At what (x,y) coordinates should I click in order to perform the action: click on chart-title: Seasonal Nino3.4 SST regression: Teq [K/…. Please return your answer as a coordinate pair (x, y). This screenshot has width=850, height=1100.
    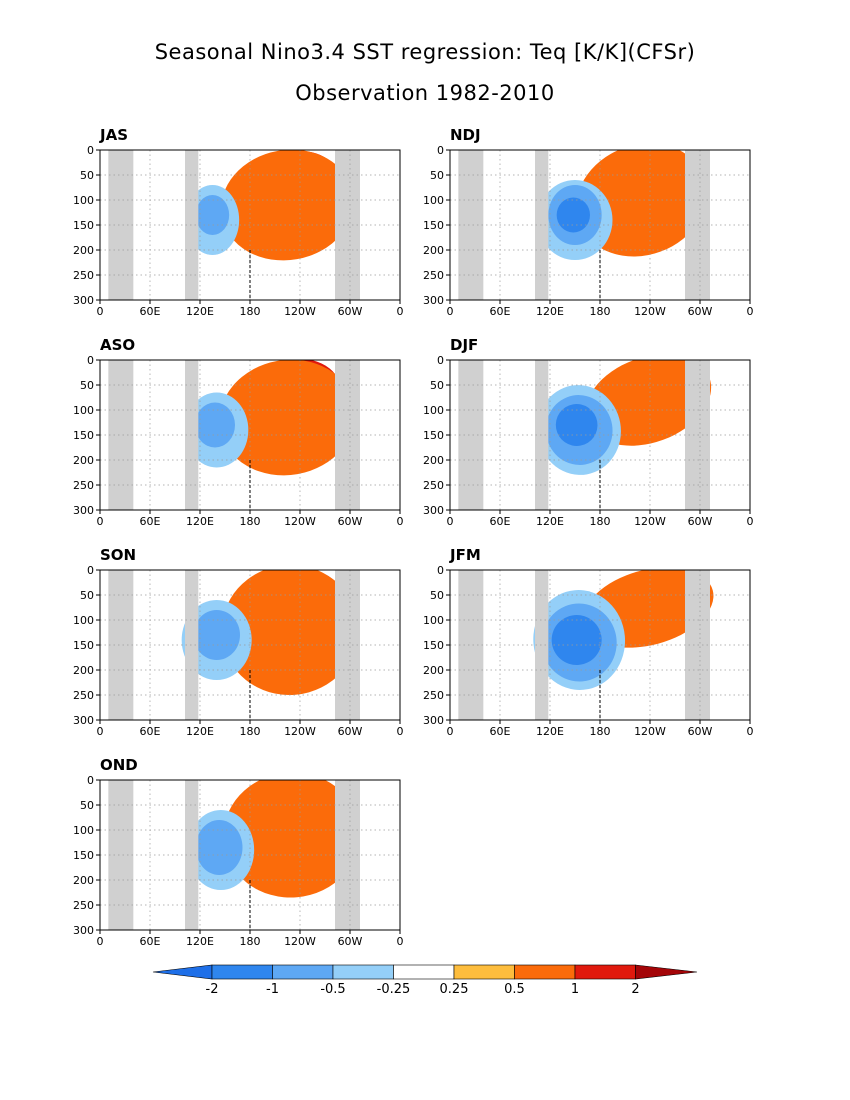
    Looking at the image, I should click on (425, 52).